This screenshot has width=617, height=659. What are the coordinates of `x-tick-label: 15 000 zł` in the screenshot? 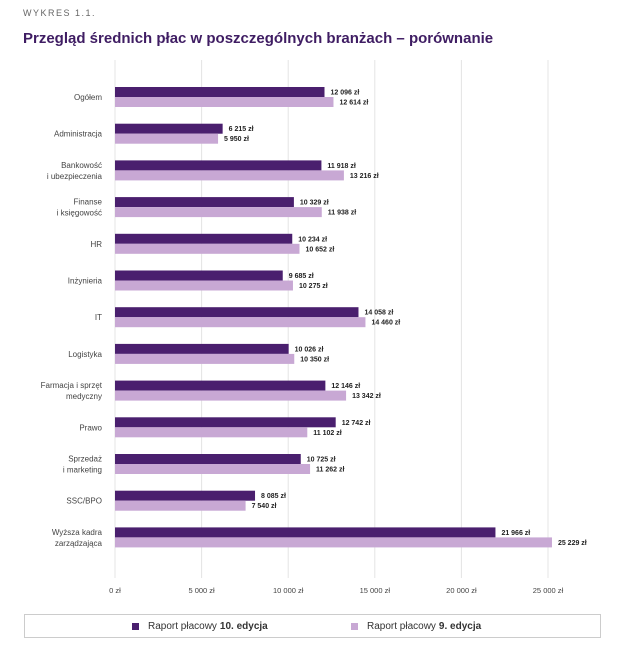 It's located at (375, 590).